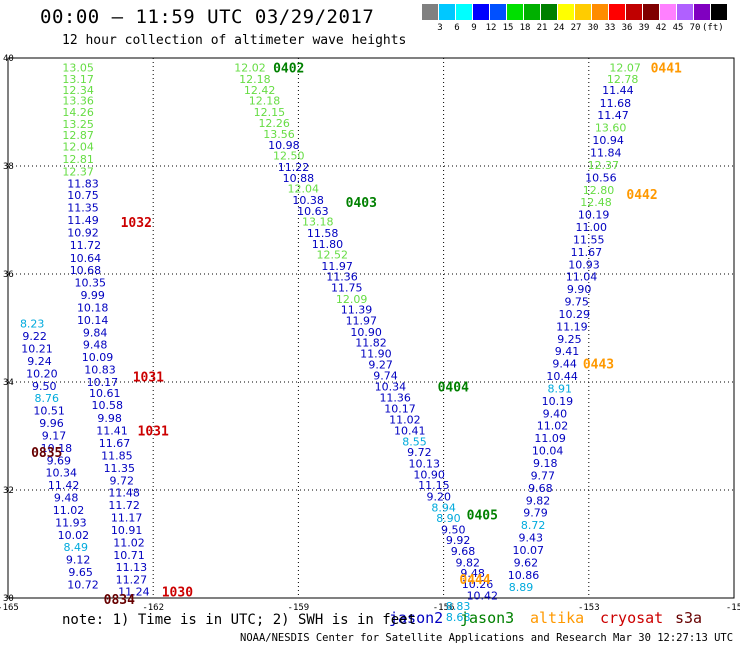  What do you see at coordinates (593, 28) in the screenshot?
I see `scale-label: 30` at bounding box center [593, 28].